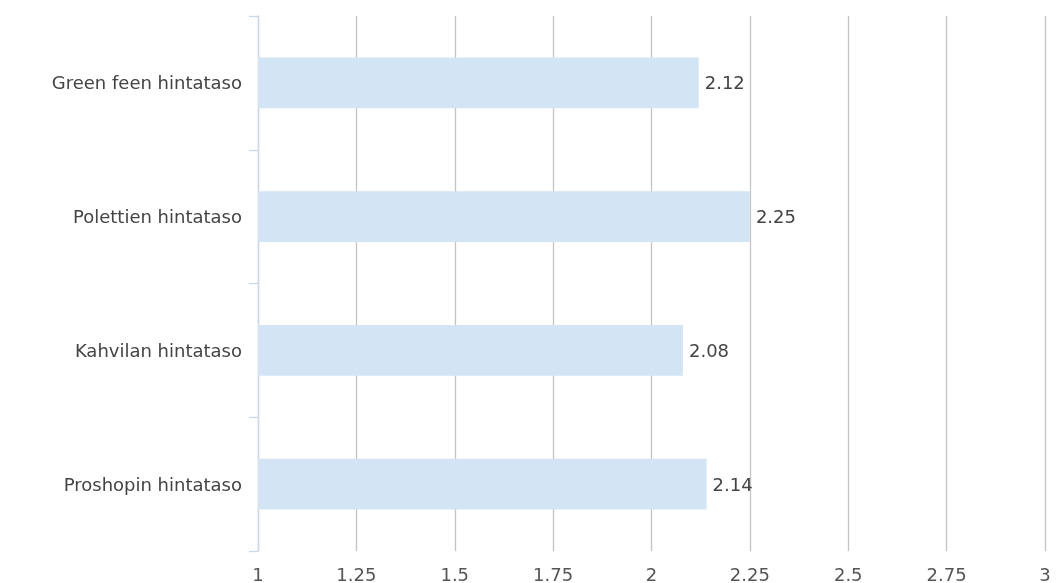  What do you see at coordinates (724, 83) in the screenshot?
I see `data-label: 2.12` at bounding box center [724, 83].